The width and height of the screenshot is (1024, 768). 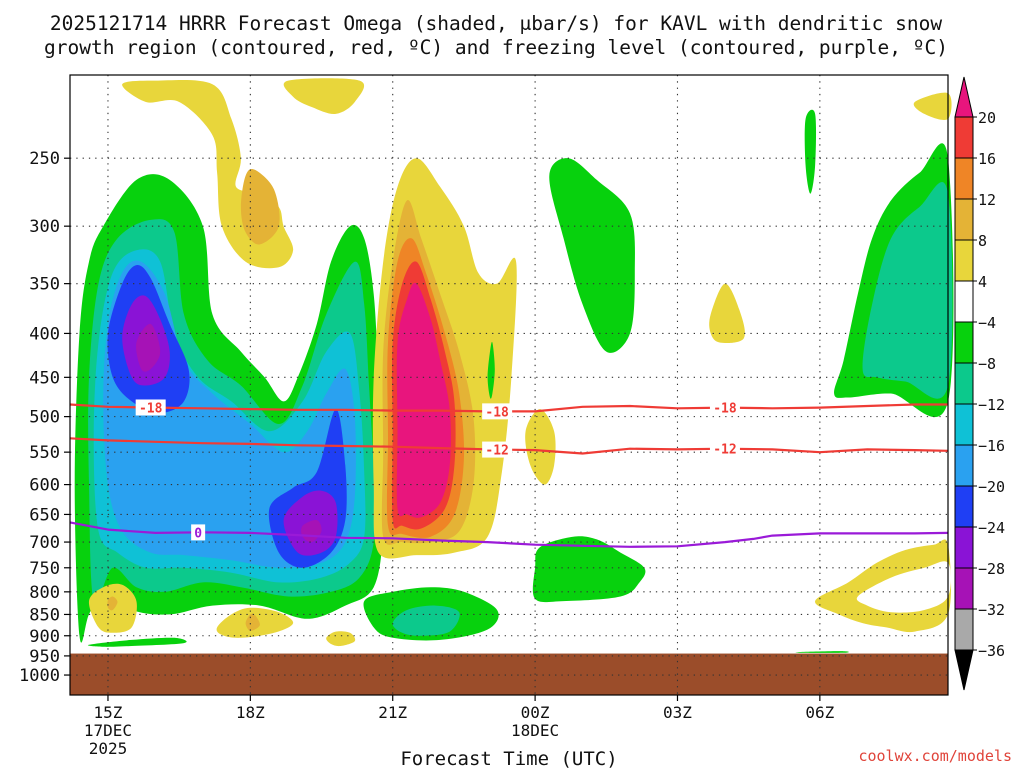 I want to click on y-tick-label-300: 300, so click(x=44, y=227).